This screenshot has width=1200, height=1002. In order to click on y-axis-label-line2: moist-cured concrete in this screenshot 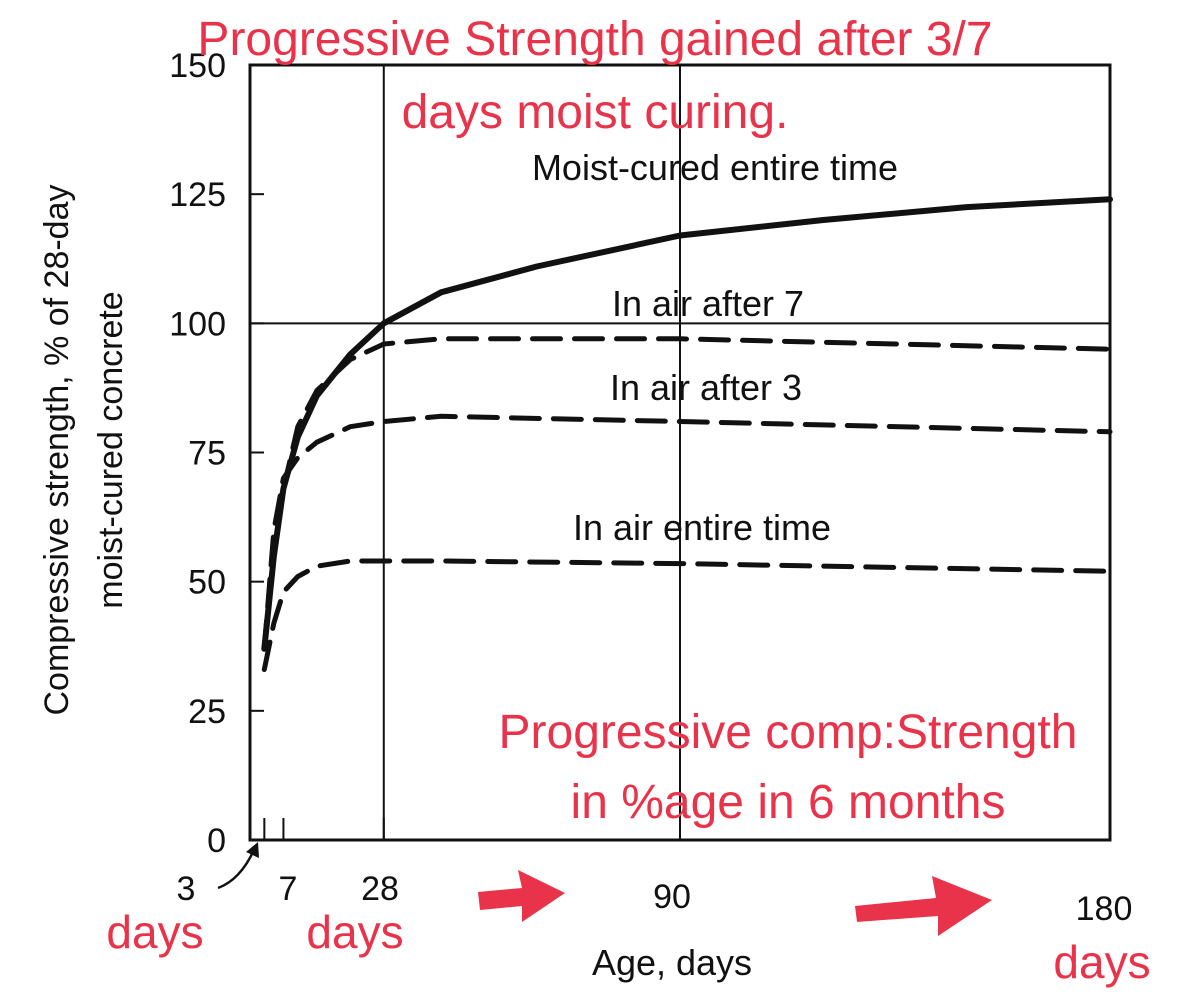, I will do `click(111, 449)`.